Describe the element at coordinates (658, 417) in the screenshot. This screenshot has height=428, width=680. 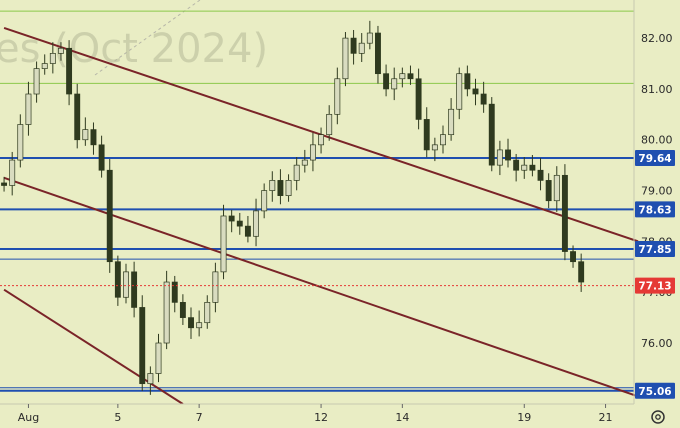
I see `gear-icon` at that location.